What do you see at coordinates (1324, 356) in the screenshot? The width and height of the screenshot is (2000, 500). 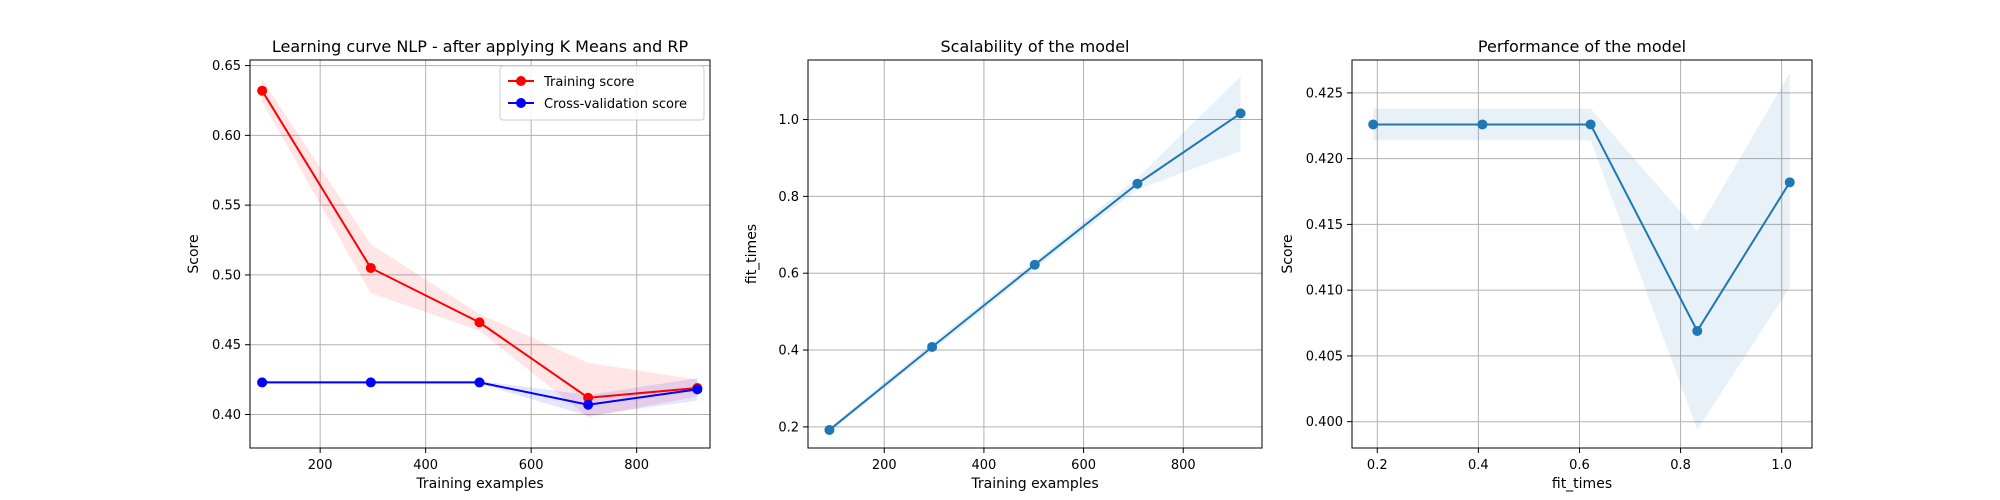 I see `y-tick-label: 0.405` at bounding box center [1324, 356].